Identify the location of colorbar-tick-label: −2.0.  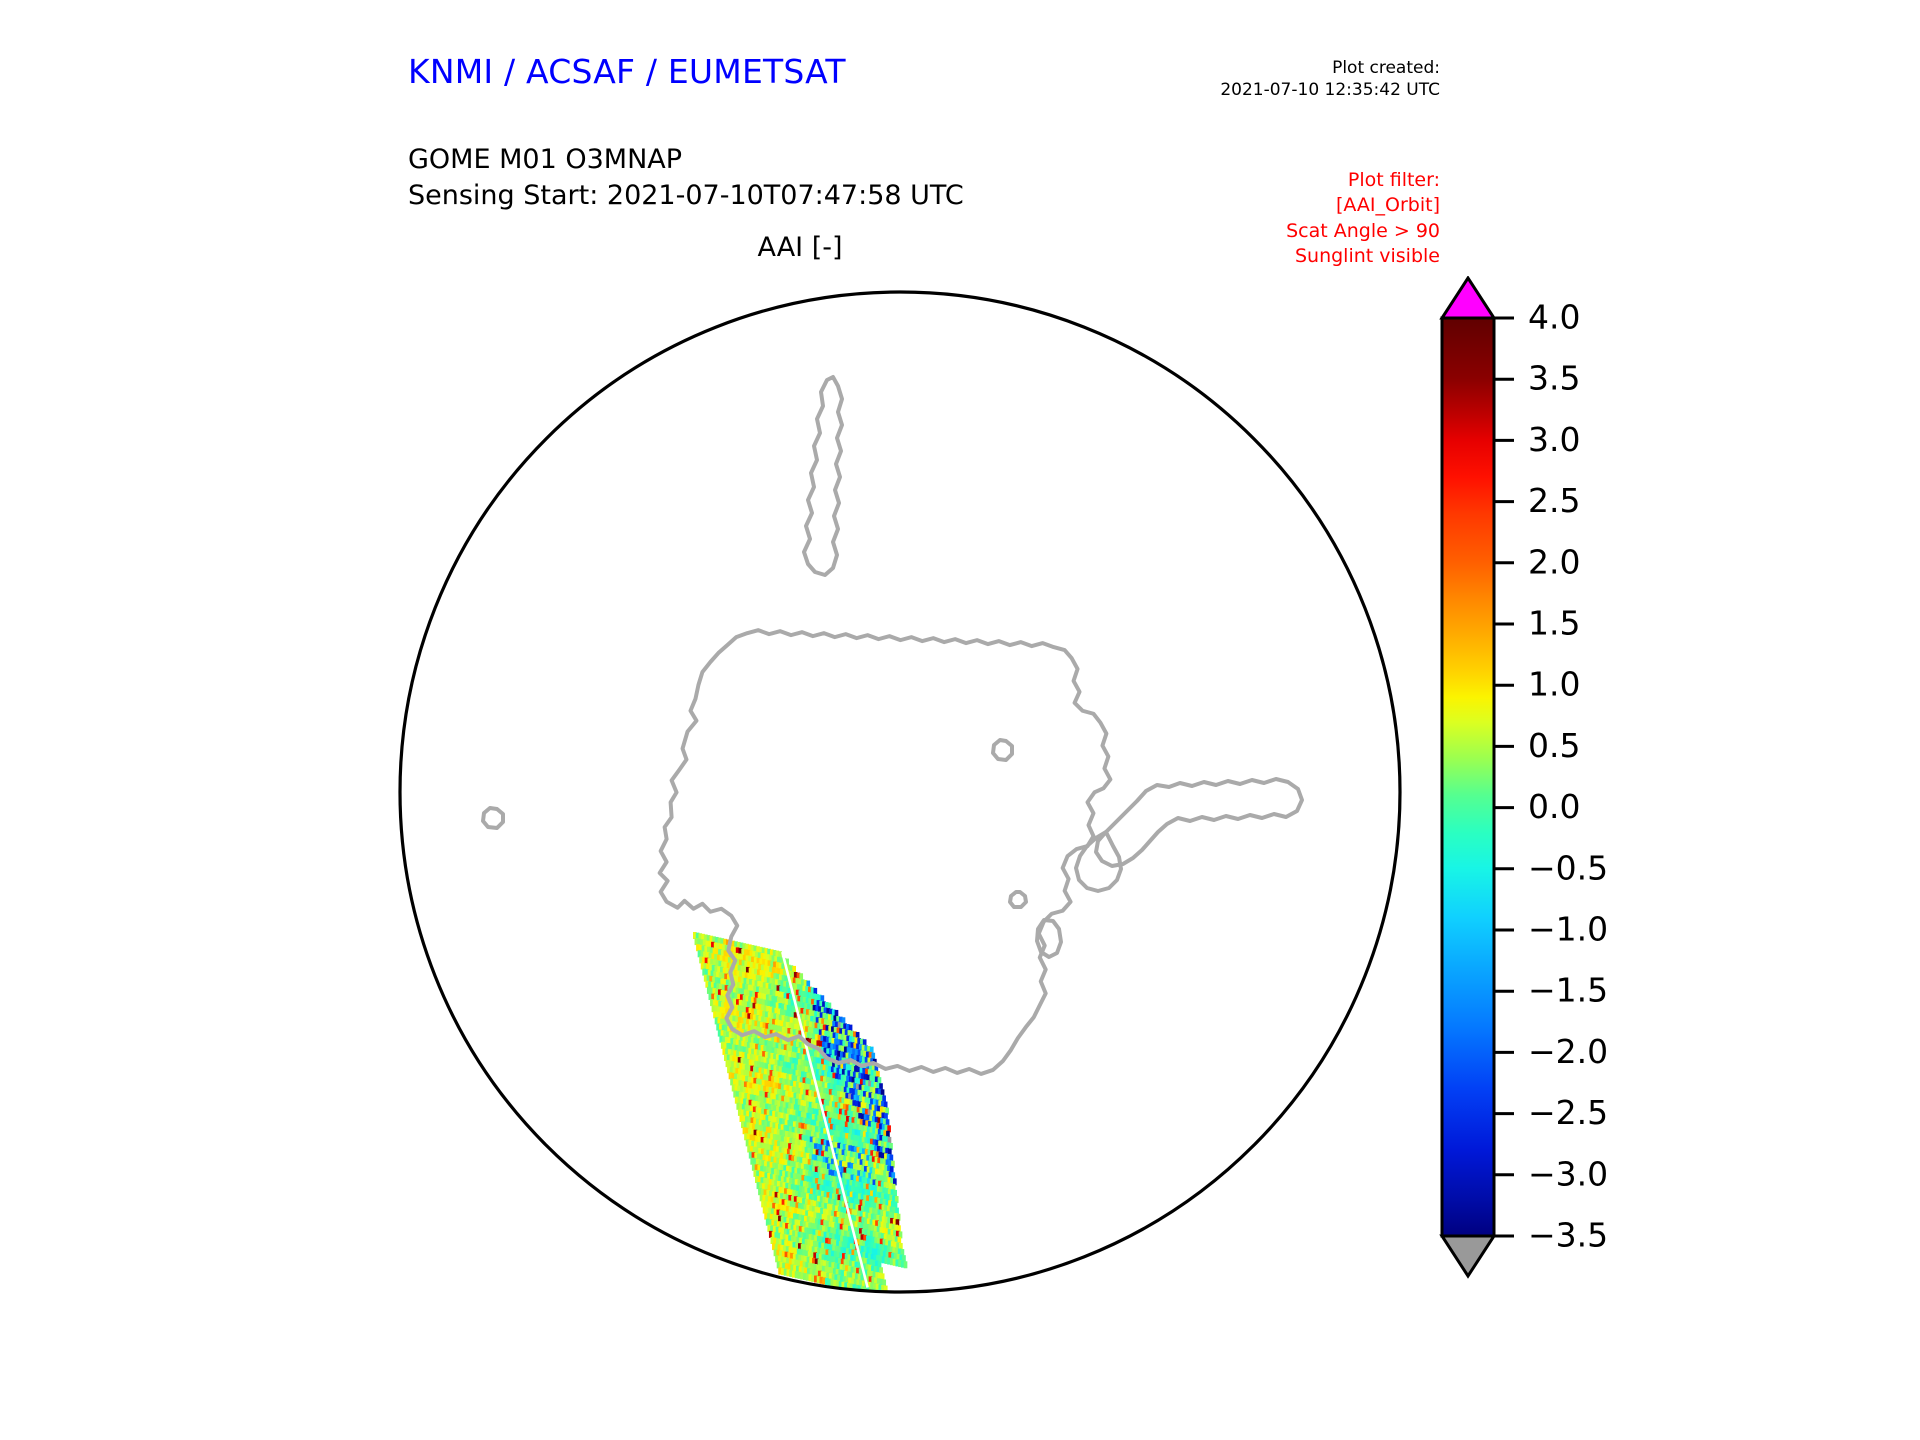
(1568, 1051).